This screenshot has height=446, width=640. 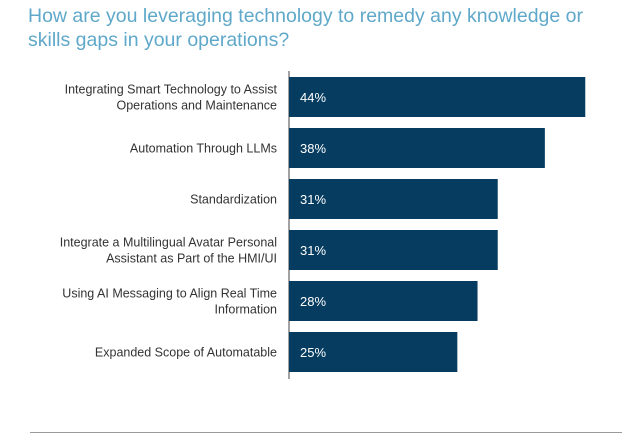 I want to click on category-label: Information, so click(x=245, y=310).